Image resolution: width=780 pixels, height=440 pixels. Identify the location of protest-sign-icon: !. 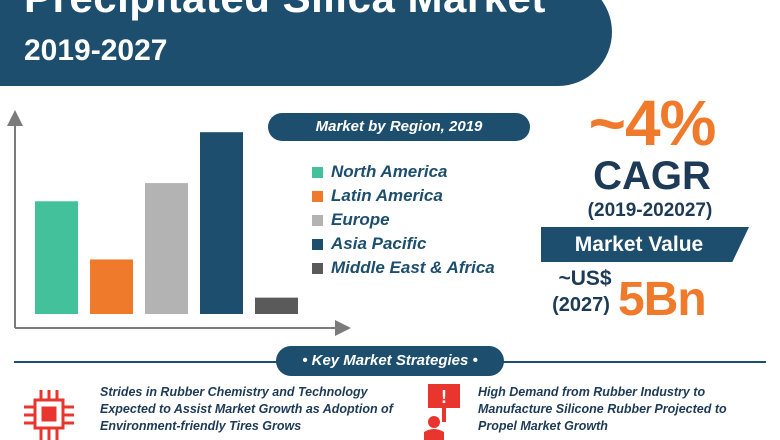
(442, 412).